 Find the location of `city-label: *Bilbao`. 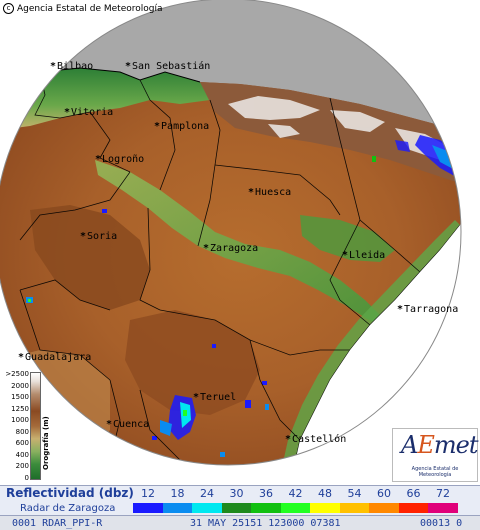

city-label: *Bilbao is located at coordinates (71, 67).